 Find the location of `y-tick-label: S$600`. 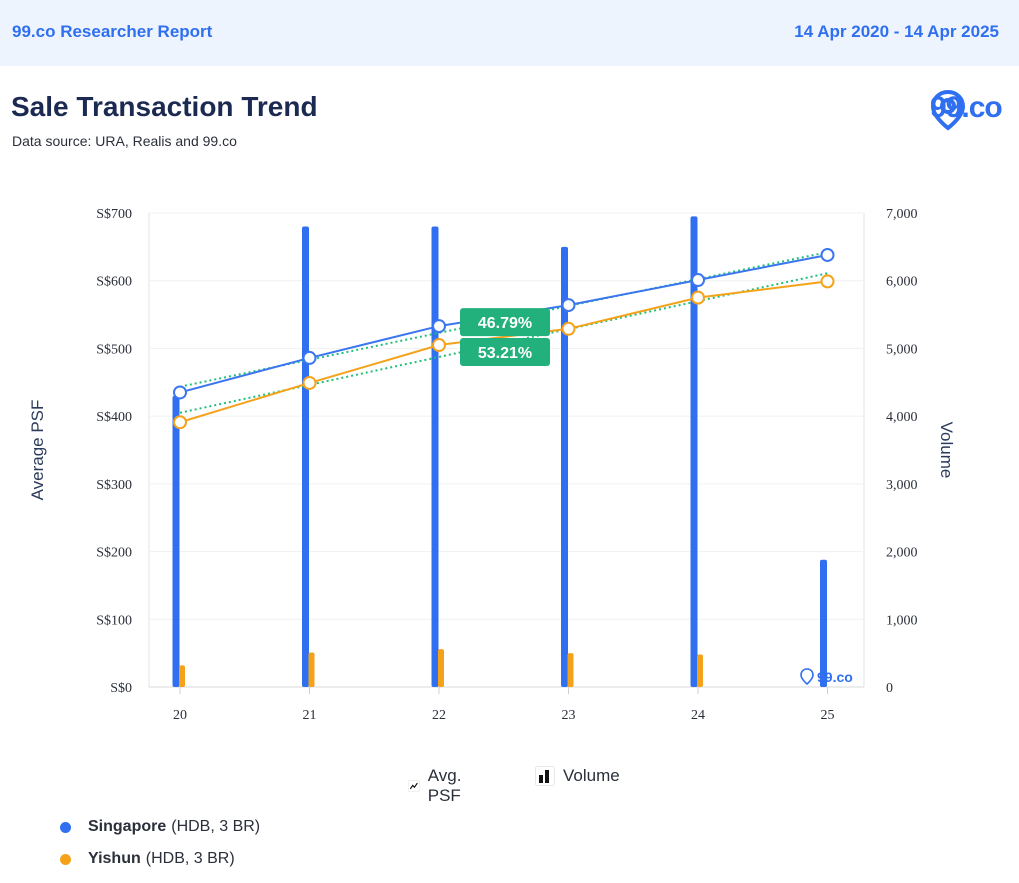

y-tick-label: S$600 is located at coordinates (114, 282).